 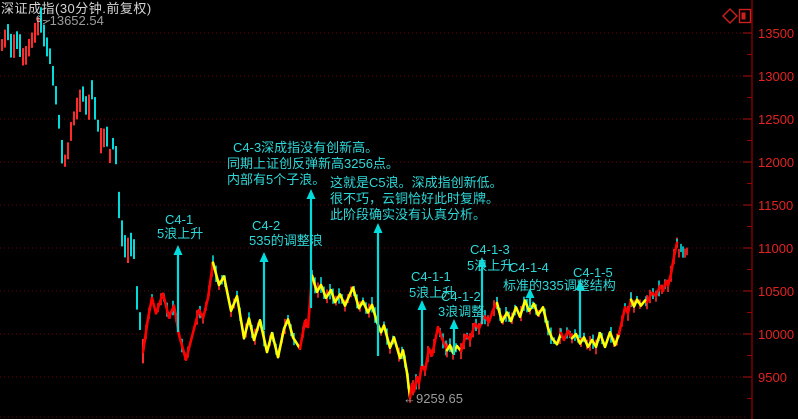 What do you see at coordinates (179, 219) in the screenshot?
I see `annotation-text-c4-1: C4-1` at bounding box center [179, 219].